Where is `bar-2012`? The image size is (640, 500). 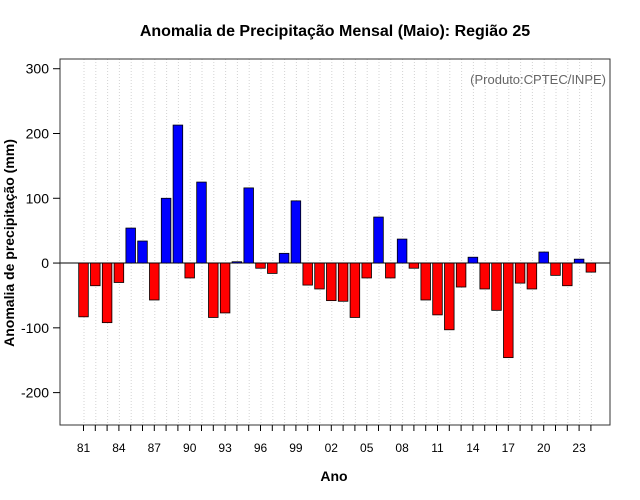
bar-2012 is located at coordinates (449, 296).